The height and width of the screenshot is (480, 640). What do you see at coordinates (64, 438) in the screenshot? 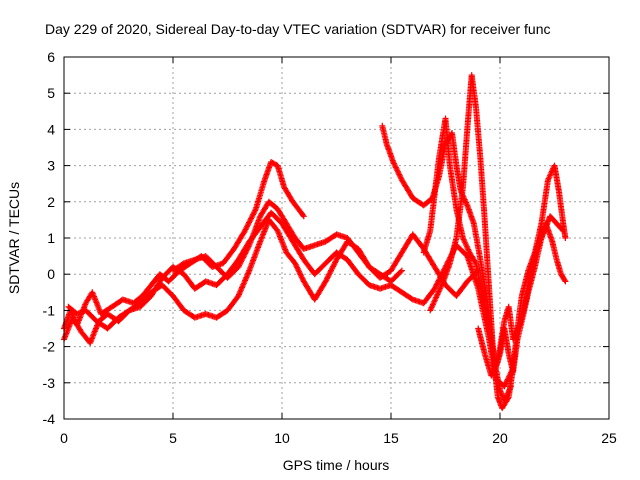
I see `x-tick-label: 0` at bounding box center [64, 438].